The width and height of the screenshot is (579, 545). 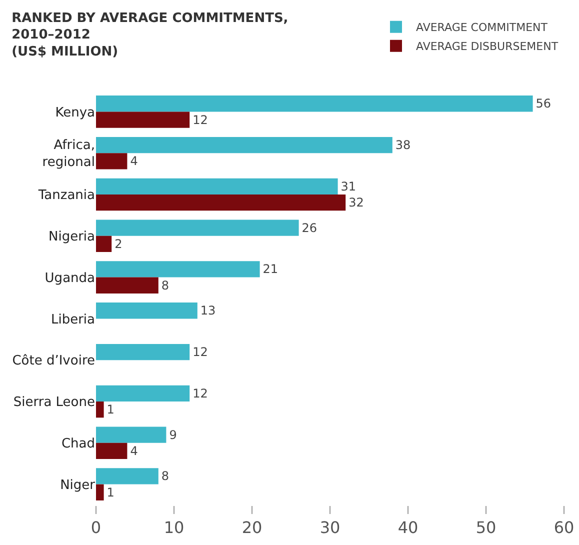 I want to click on data-label: 9, so click(x=173, y=435).